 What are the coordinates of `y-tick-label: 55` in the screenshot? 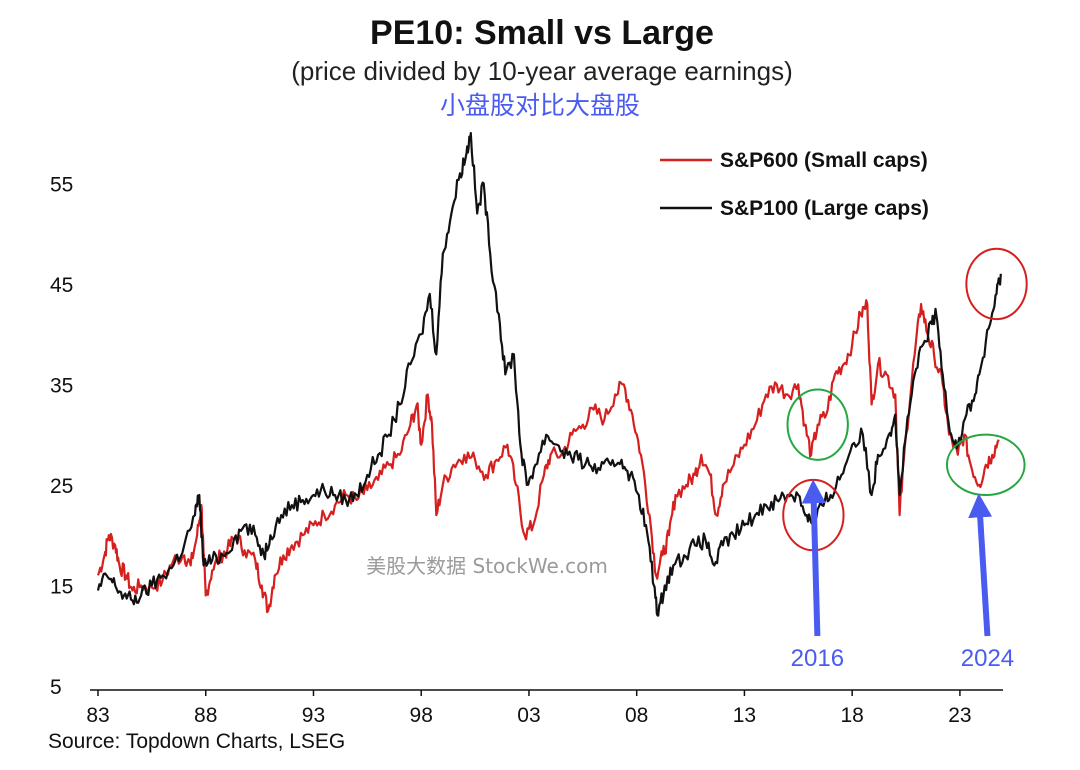 It's located at (61, 184).